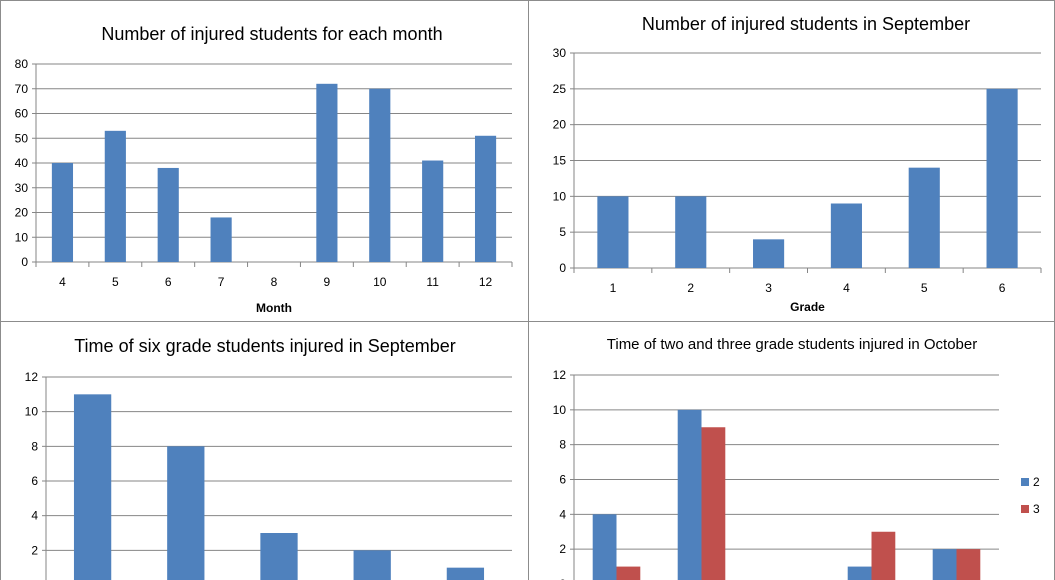 This screenshot has width=1055, height=580. I want to click on y-tick-label: 5, so click(562, 232).